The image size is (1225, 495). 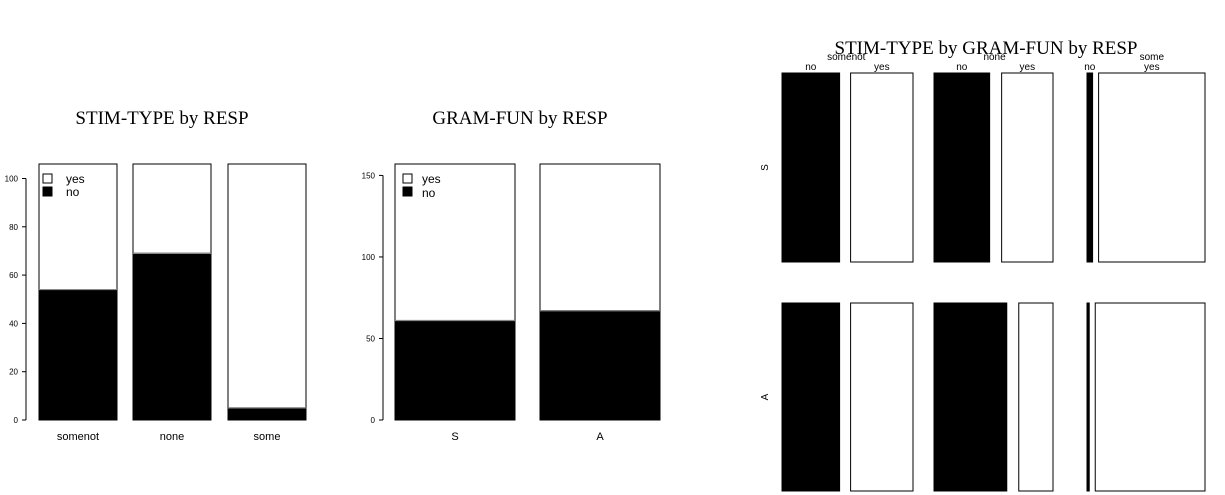 What do you see at coordinates (16, 299) in the screenshot?
I see `y-axis: 0 20 40 60 80 100` at bounding box center [16, 299].